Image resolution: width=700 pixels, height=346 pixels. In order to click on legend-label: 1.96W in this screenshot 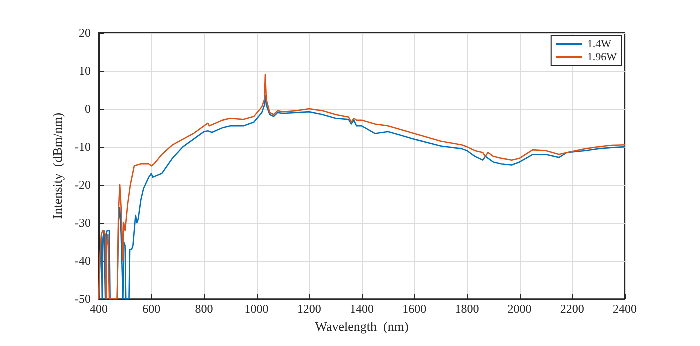, I will do `click(602, 58)`.